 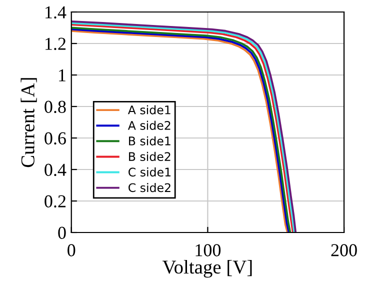 What do you see at coordinates (62, 232) in the screenshot?
I see `y-tick-label: 0` at bounding box center [62, 232].